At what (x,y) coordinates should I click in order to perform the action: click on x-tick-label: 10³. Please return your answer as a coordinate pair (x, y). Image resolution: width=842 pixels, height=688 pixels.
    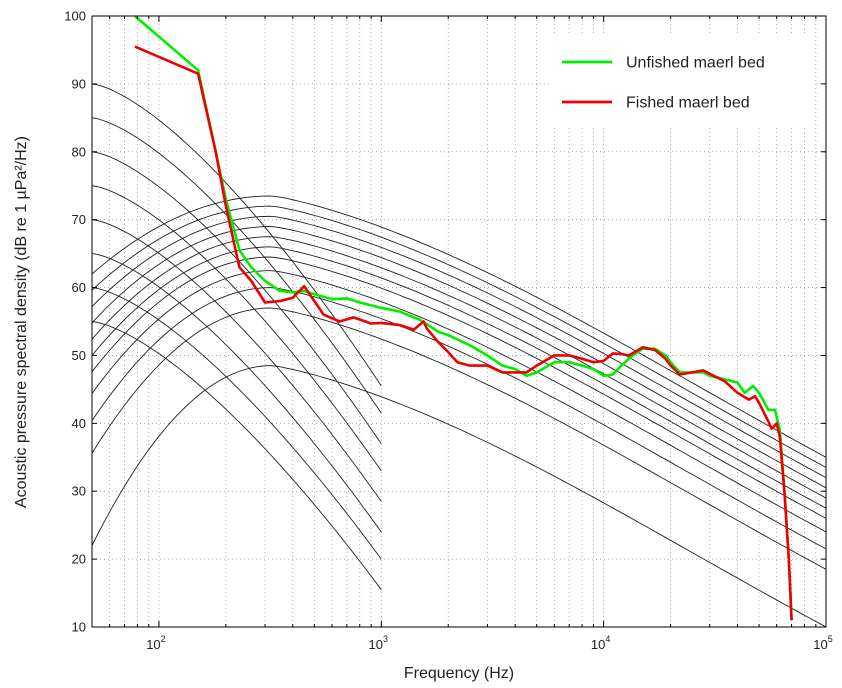
    Looking at the image, I should click on (378, 643).